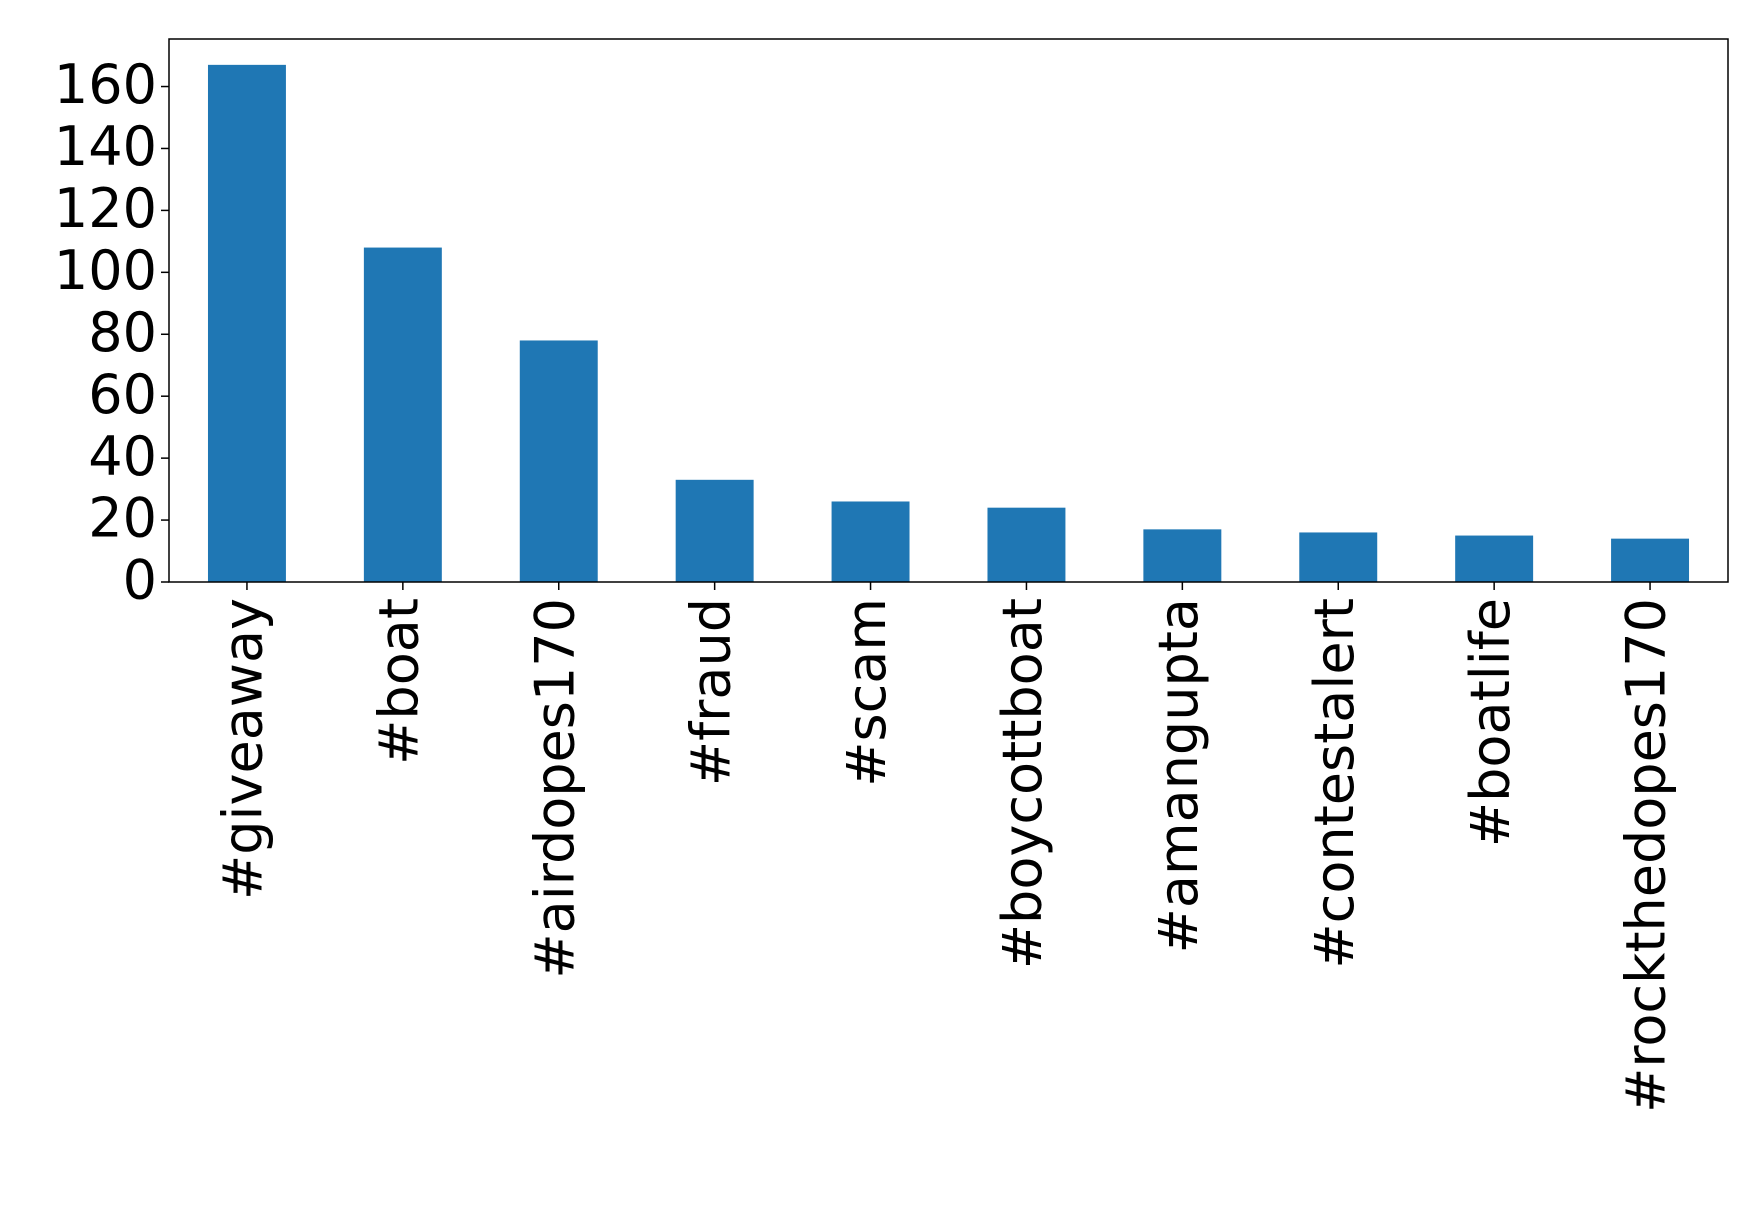 Image resolution: width=1758 pixels, height=1224 pixels. Describe the element at coordinates (1334, 783) in the screenshot. I see `x-tick-label: #contestalert` at that location.